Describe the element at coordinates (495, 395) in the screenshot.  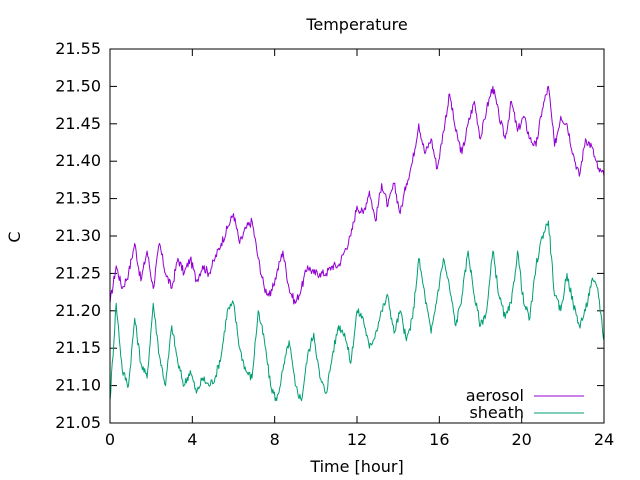
I see `legend-label-aerosol: aerosol` at that location.